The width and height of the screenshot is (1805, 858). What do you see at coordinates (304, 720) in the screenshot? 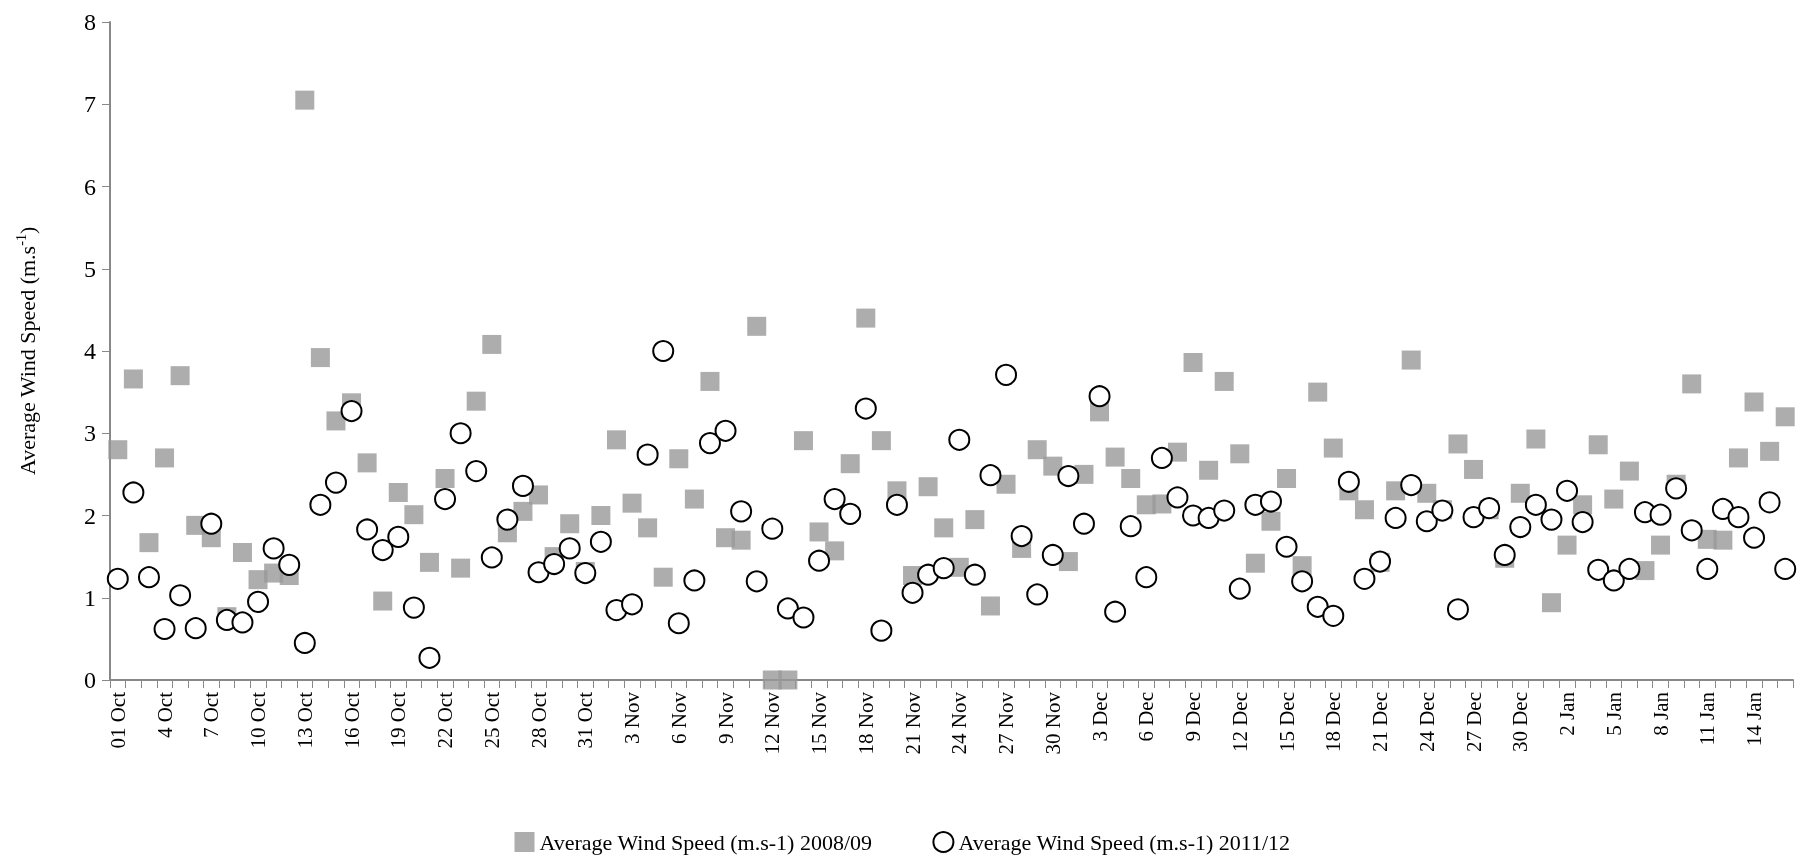
I see `x-tick-label: 13 Oct` at bounding box center [304, 720].